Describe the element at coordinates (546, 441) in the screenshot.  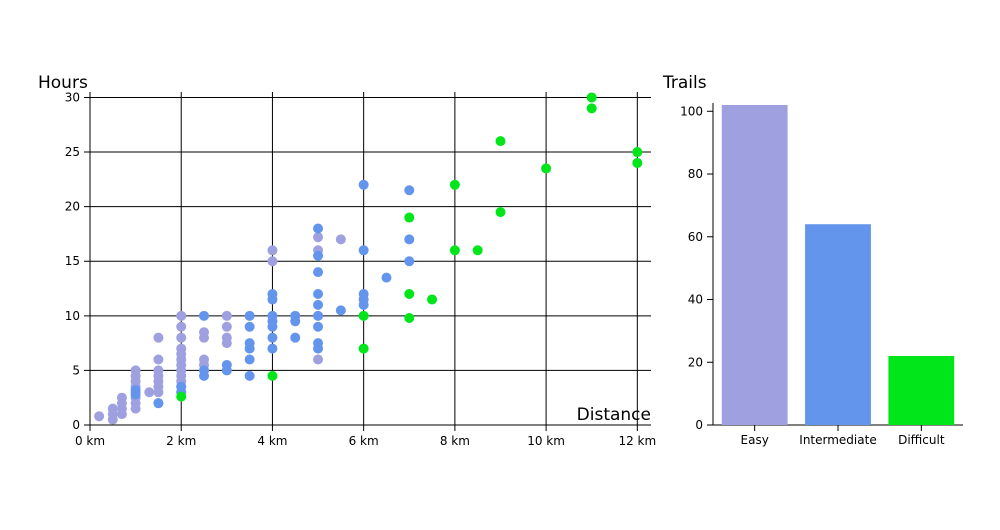
I see `scatter-x-tick-label: 10 km` at that location.